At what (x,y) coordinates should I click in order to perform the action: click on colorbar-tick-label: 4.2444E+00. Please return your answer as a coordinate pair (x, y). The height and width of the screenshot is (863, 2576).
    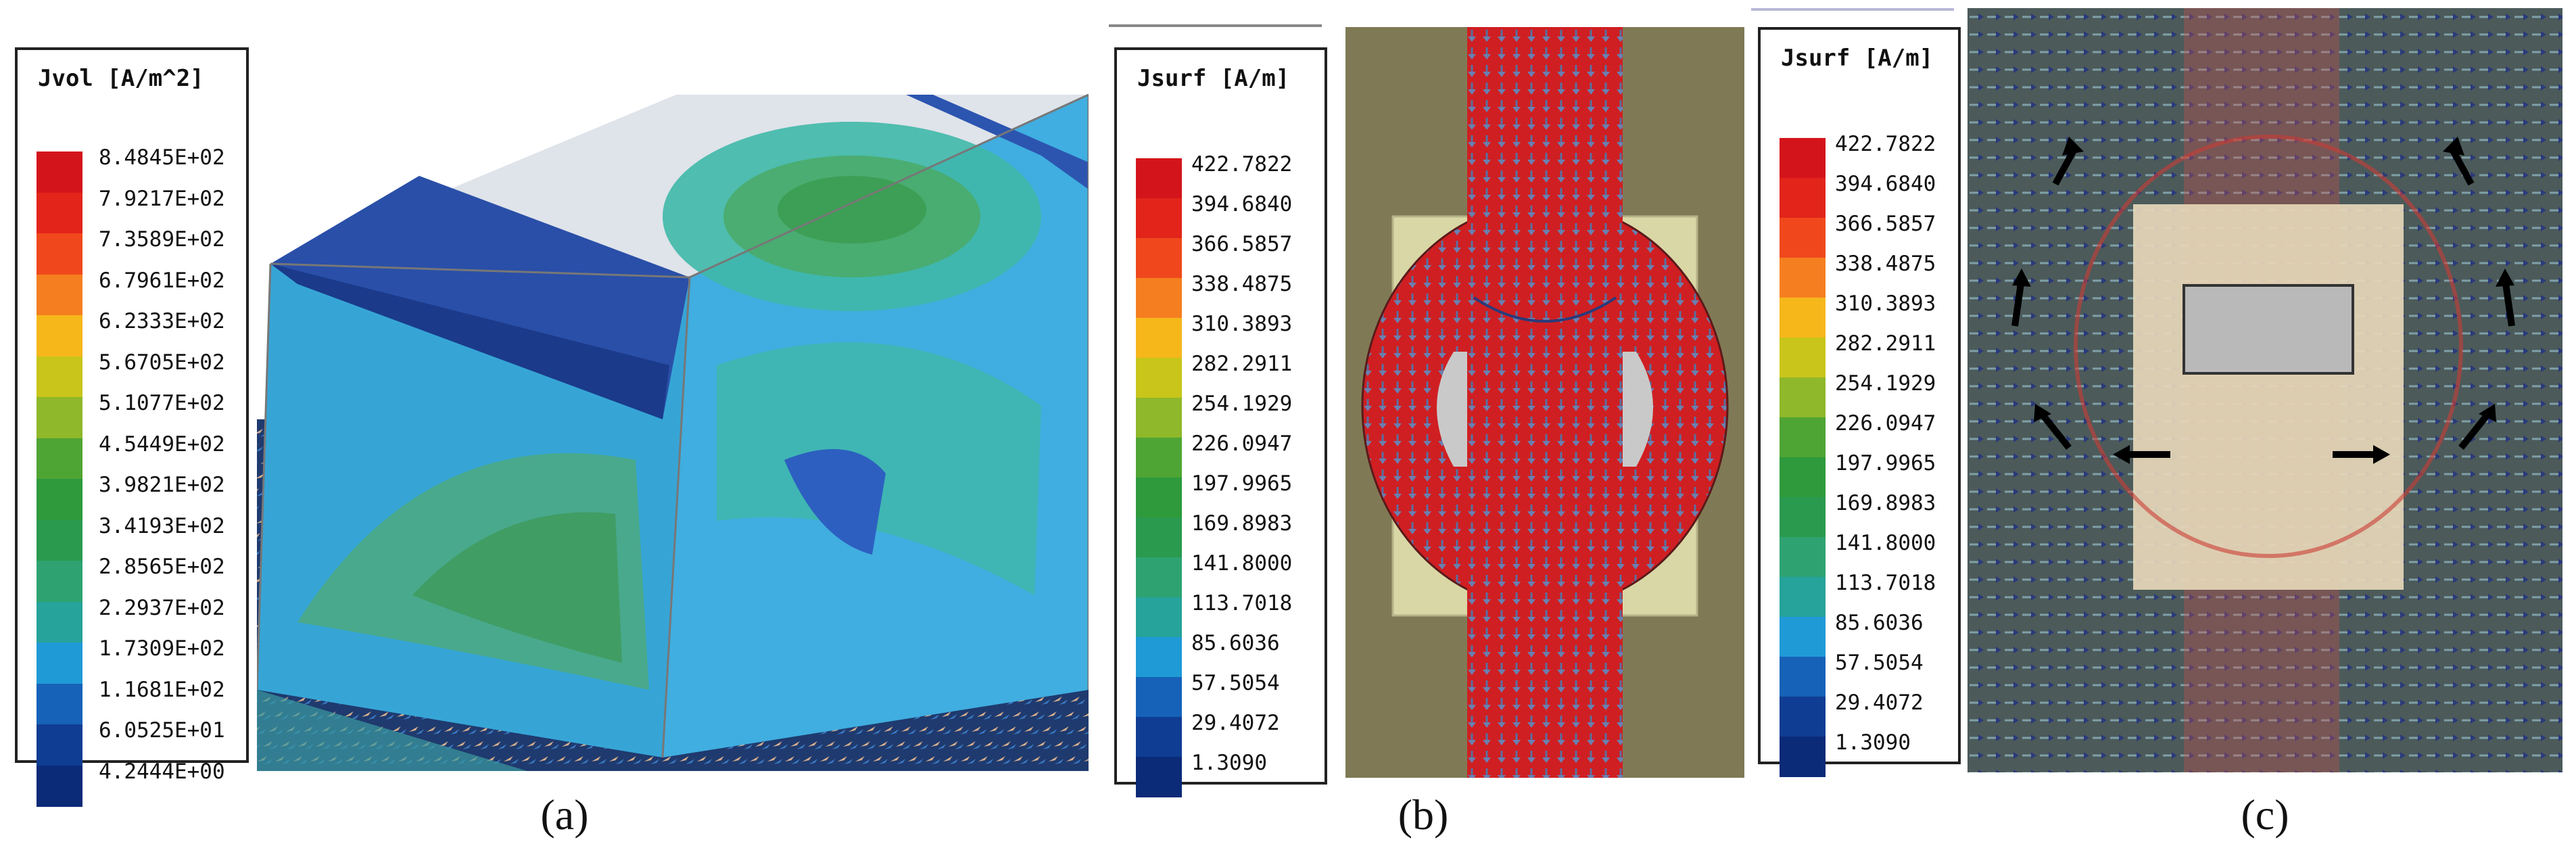
    Looking at the image, I should click on (162, 771).